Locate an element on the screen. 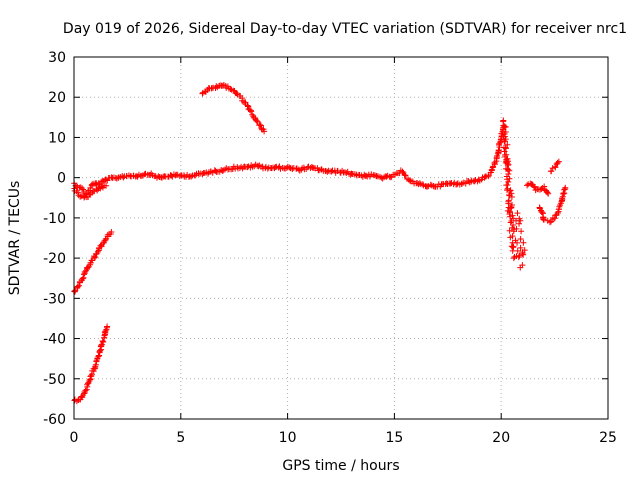 The image size is (640, 480). x-tick-label: 25 is located at coordinates (608, 438).